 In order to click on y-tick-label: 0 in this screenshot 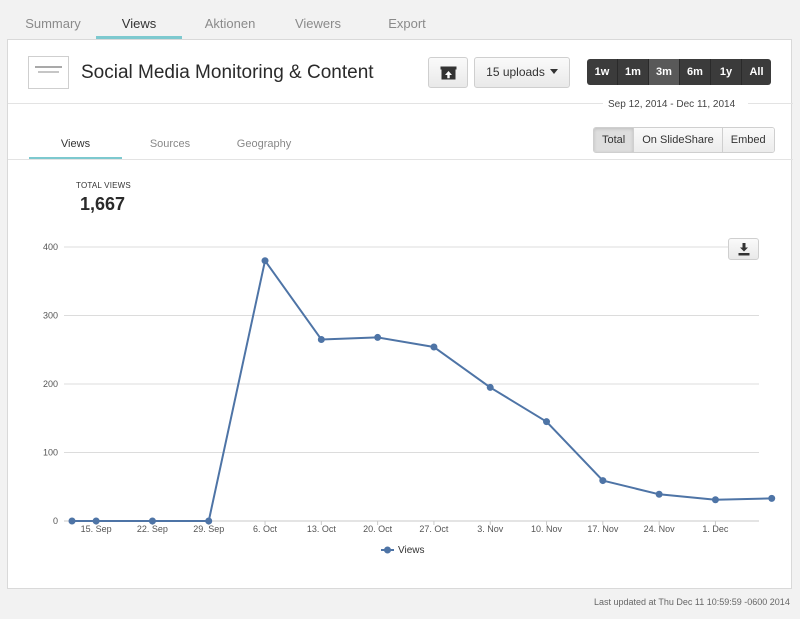, I will do `click(55, 521)`.